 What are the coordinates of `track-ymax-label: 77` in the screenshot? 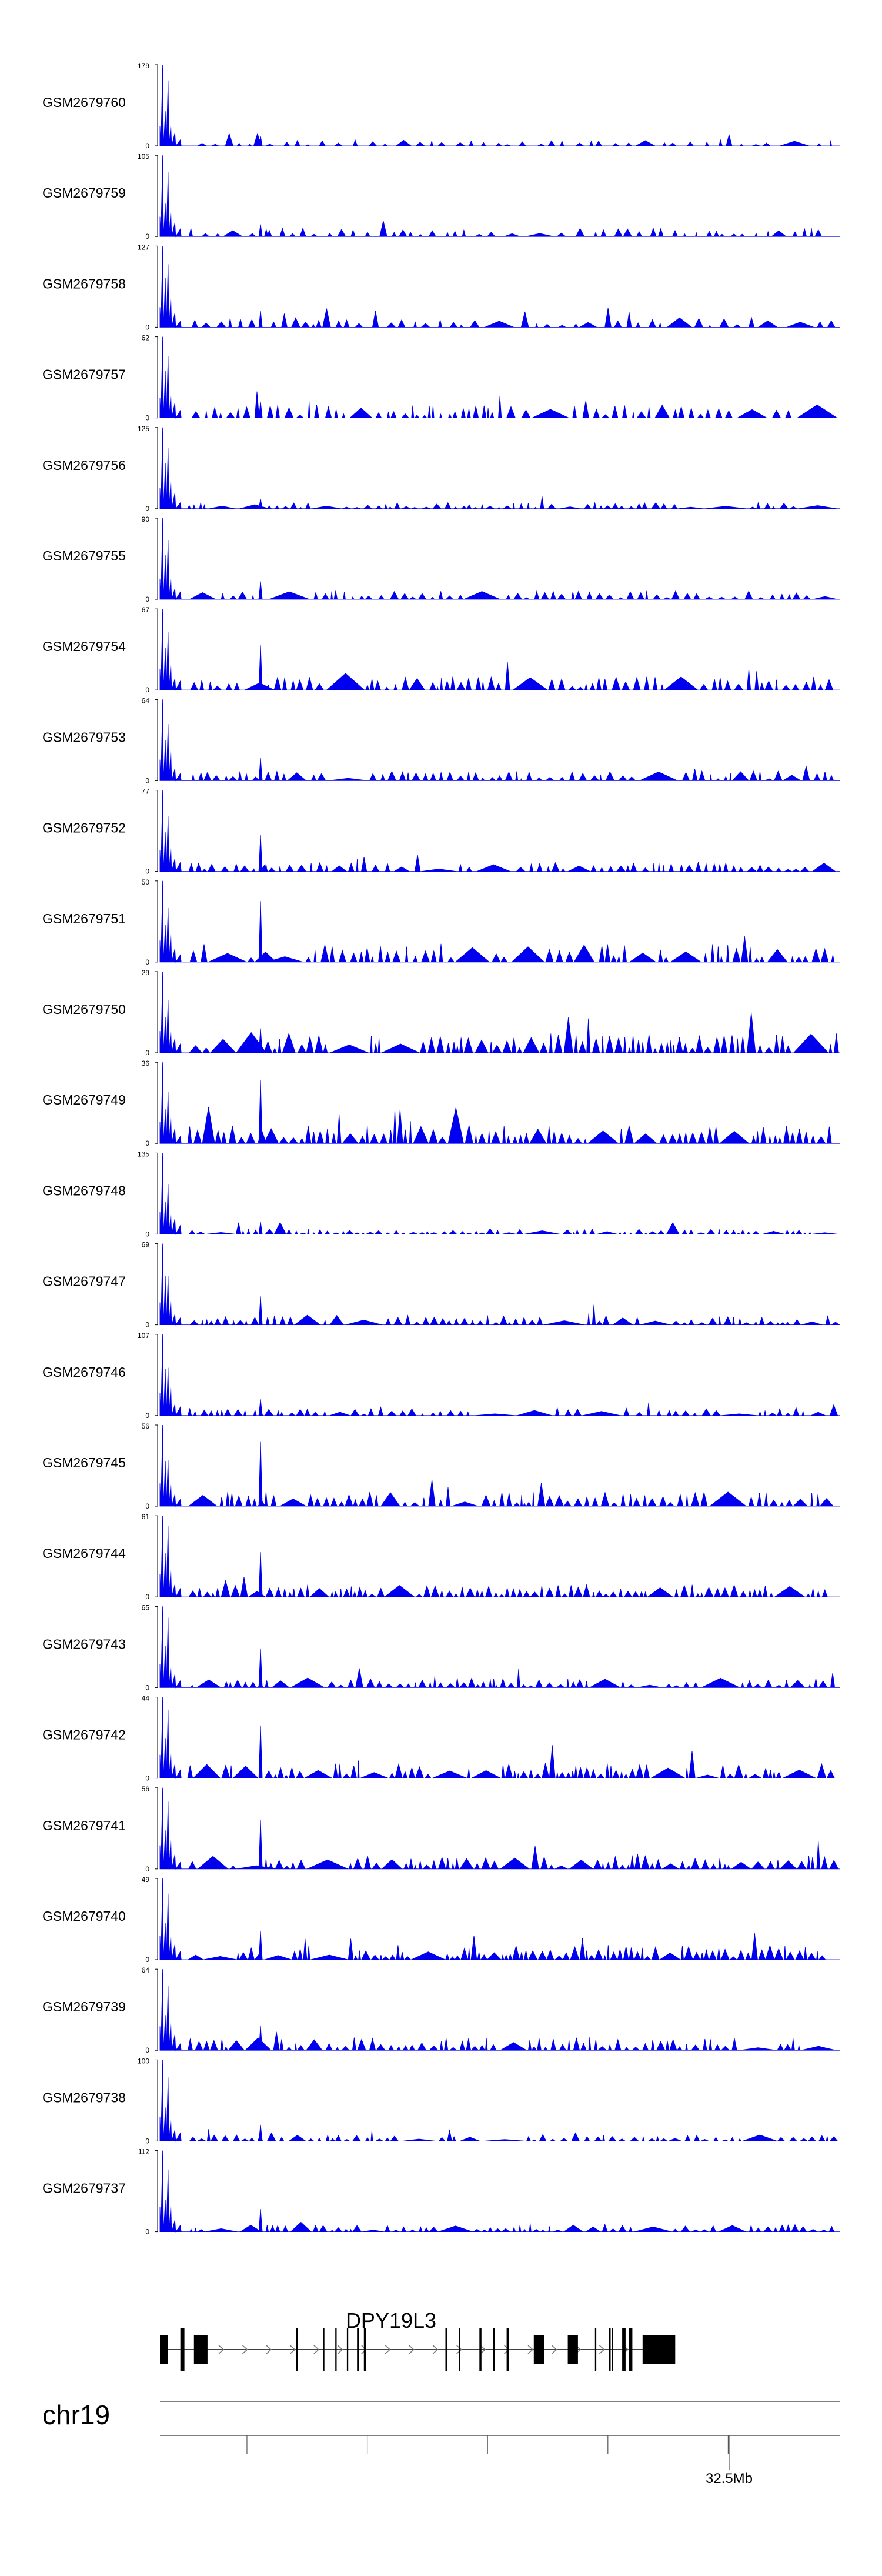 It's located at (146, 792).